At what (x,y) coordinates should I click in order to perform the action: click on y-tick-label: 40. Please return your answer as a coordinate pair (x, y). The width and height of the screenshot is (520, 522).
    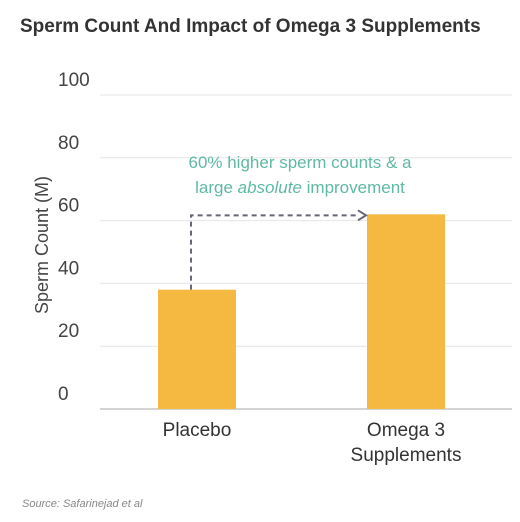
    Looking at the image, I should click on (68, 268).